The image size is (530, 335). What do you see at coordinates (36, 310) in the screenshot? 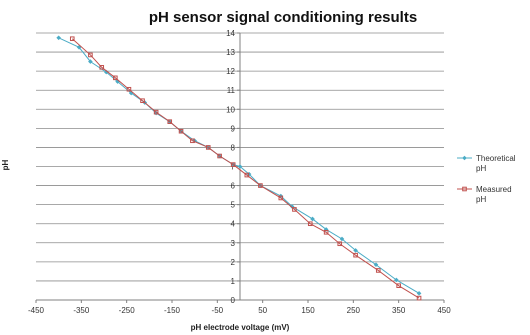
I see `x-tick-label: -450` at bounding box center [36, 310].